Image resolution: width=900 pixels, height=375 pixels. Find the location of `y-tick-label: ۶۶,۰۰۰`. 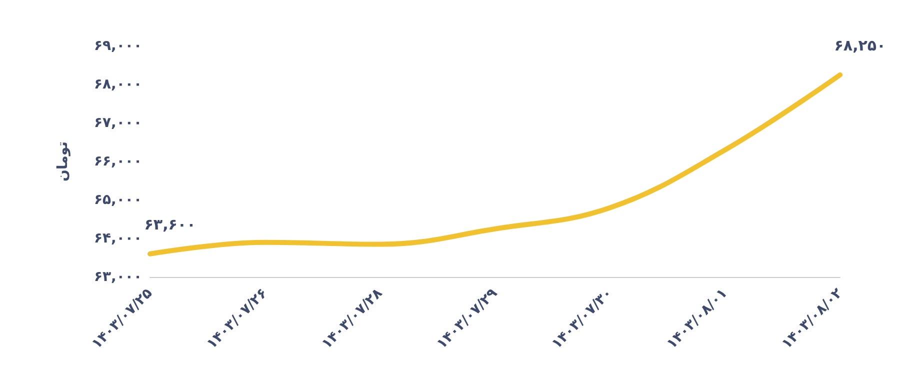

y-tick-label: ۶۶,۰۰۰ is located at coordinates (118, 162).